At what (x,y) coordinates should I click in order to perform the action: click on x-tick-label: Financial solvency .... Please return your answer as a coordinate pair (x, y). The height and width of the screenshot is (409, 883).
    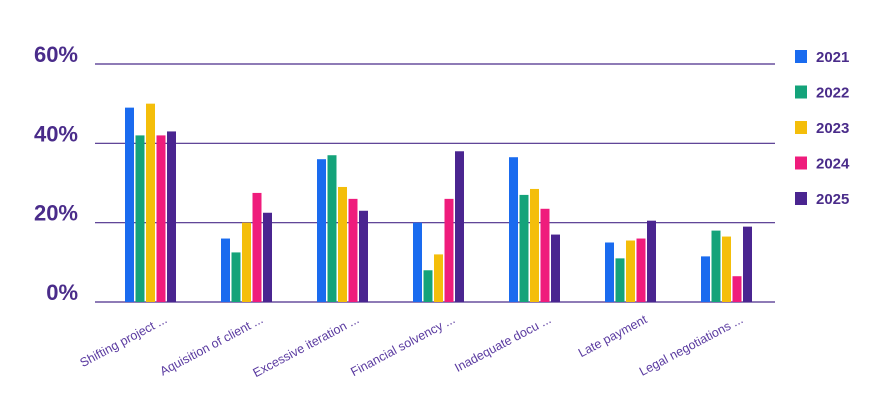
    Looking at the image, I should click on (402, 345).